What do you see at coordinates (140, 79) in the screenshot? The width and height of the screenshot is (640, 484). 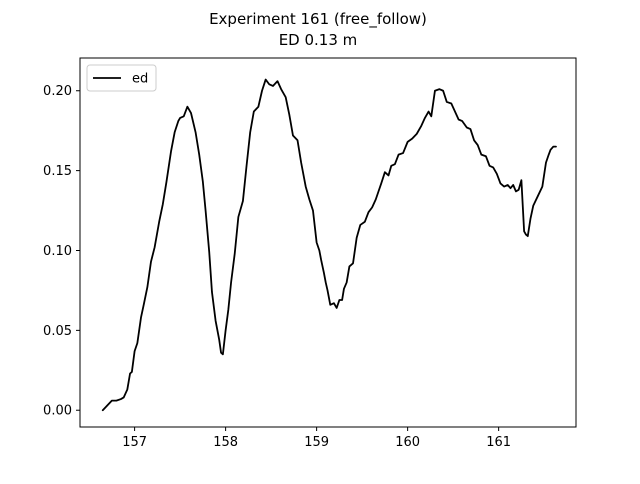 I see `legend-label-ed: ed` at bounding box center [140, 79].